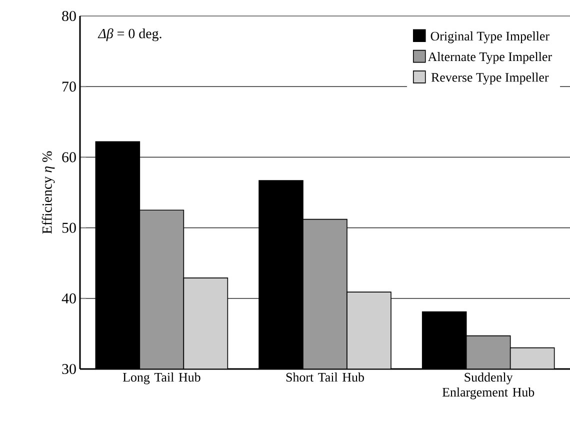  What do you see at coordinates (69, 157) in the screenshot?
I see `y-tick-label: 60` at bounding box center [69, 157].